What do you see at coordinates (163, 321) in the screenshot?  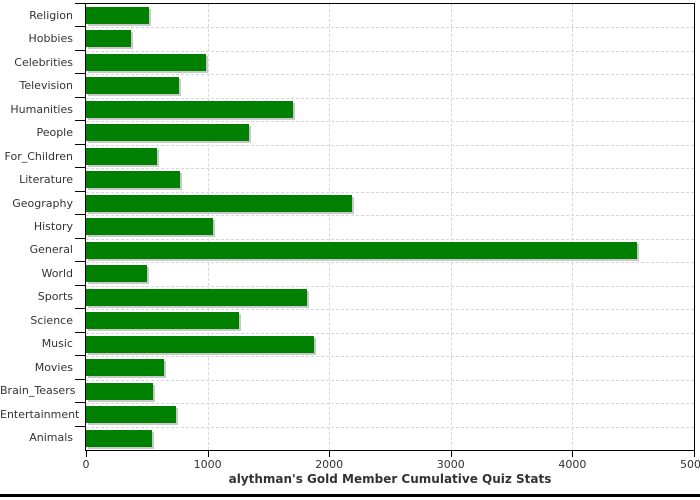 I see `bar-science` at bounding box center [163, 321].